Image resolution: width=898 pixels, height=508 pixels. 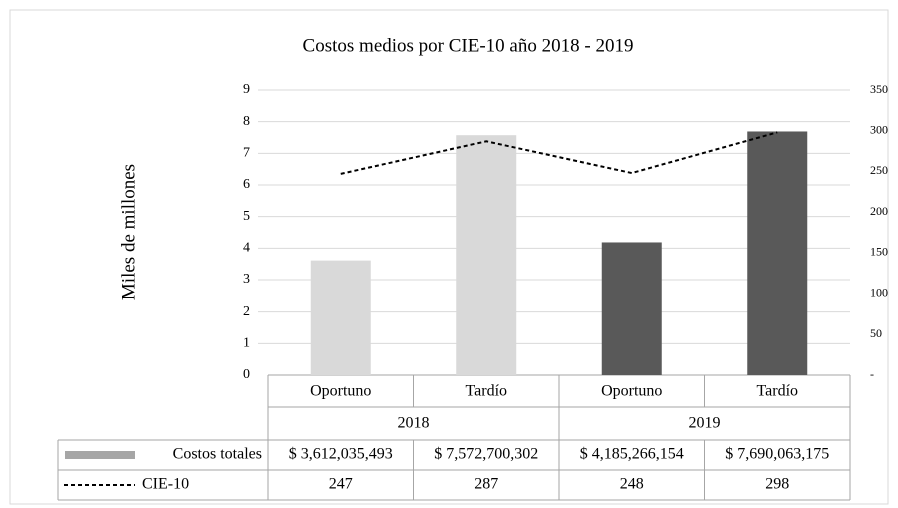 I want to click on category-group-label: 2018, so click(x=414, y=423).